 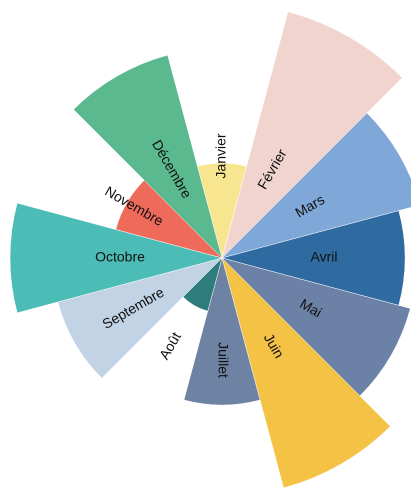 I want to click on wedge-label: Octobre, so click(x=120, y=257).